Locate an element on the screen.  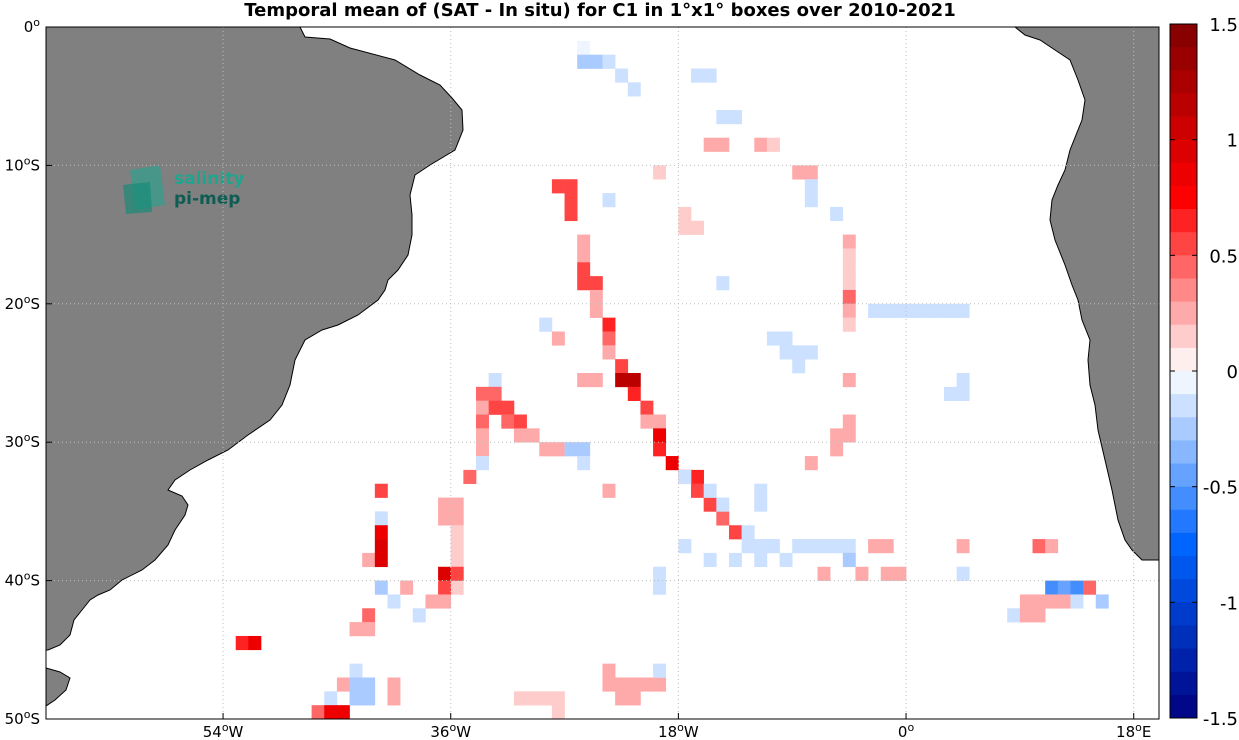
x-tick-label: 54oW is located at coordinates (223, 730).